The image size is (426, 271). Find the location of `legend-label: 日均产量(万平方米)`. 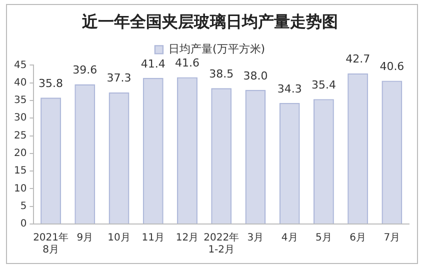

legend-label: 日均产量(万平方米) is located at coordinates (217, 49).